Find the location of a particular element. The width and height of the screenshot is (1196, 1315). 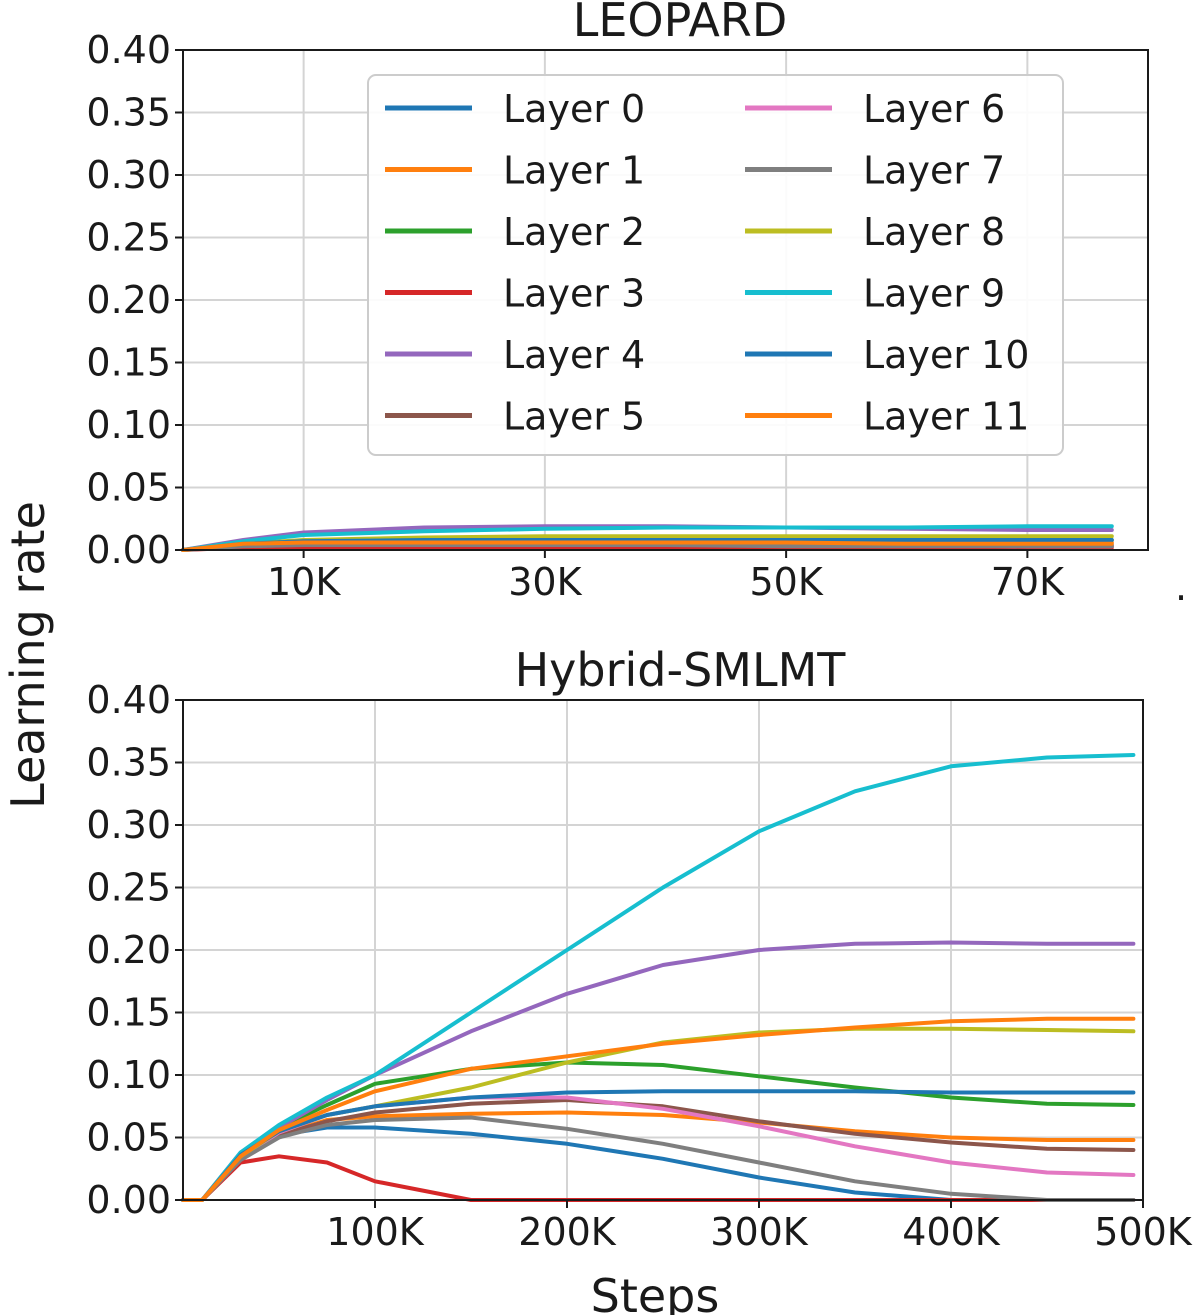

x-tick-label: 50K is located at coordinates (786, 582).